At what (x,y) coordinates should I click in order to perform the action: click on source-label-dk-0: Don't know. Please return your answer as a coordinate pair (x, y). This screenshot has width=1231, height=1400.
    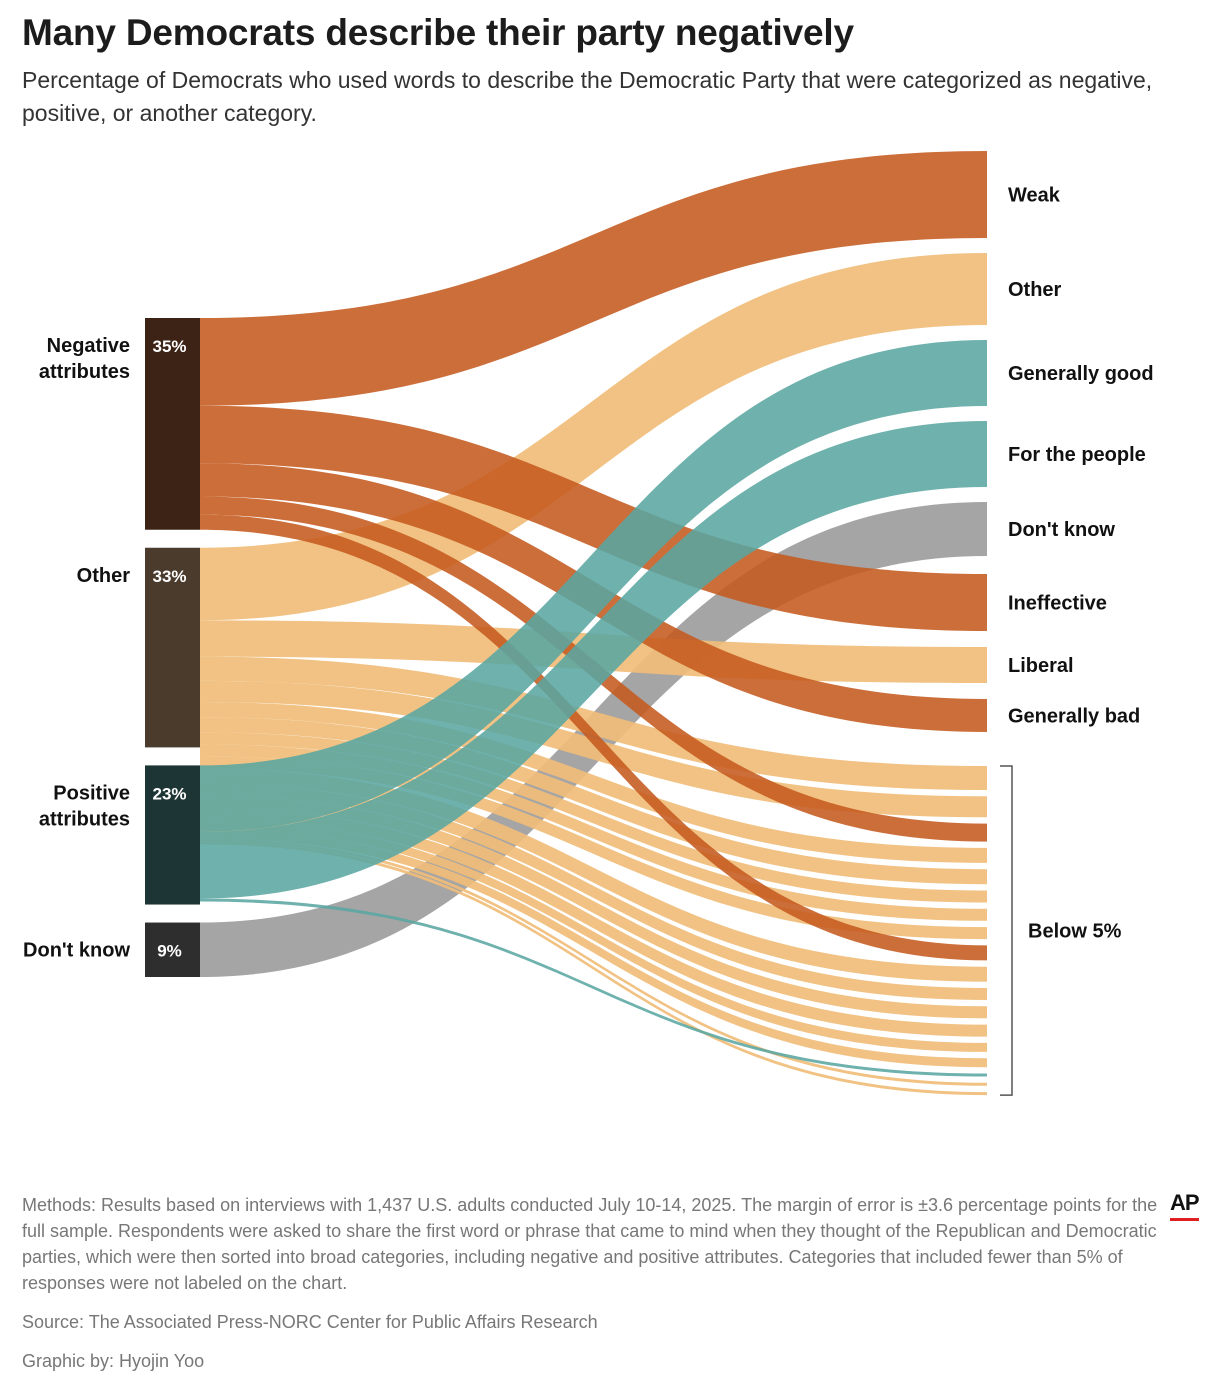
    Looking at the image, I should click on (76, 951).